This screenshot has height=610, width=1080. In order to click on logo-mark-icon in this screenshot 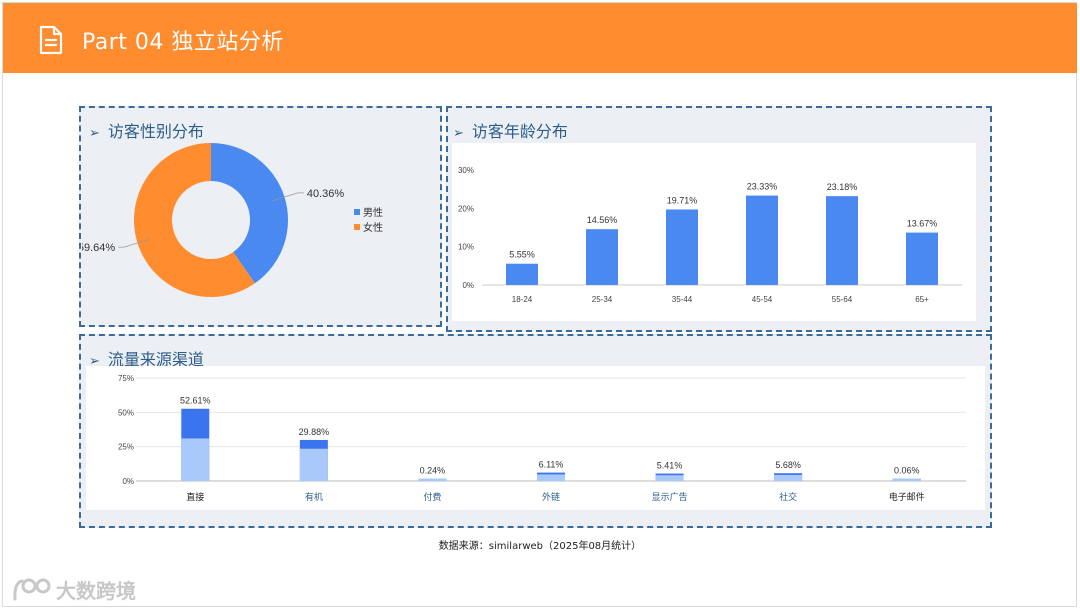, I will do `click(32, 589)`.